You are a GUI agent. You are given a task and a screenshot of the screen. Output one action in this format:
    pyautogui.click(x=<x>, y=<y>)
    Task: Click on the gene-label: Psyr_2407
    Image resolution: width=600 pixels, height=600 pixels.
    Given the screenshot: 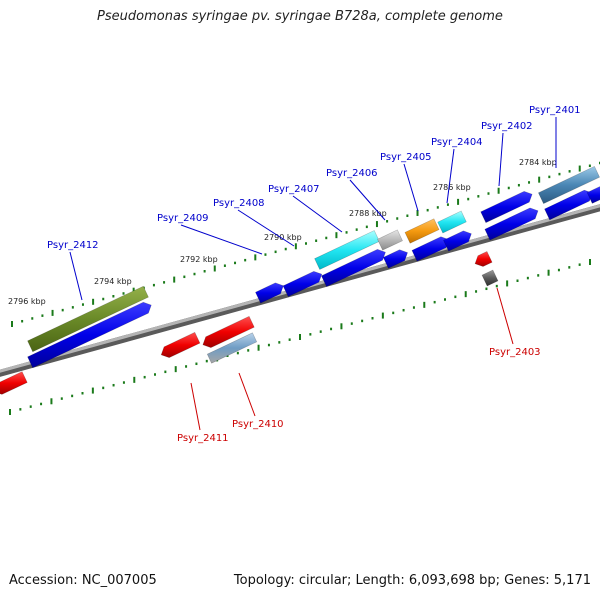 What is the action you would take?
    pyautogui.click(x=294, y=189)
    